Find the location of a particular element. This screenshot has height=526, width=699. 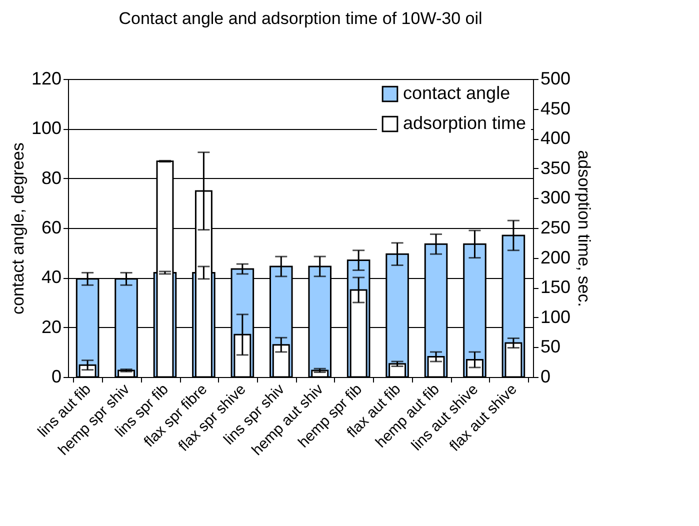

y2-tick-label: 300 is located at coordinates (555, 198).